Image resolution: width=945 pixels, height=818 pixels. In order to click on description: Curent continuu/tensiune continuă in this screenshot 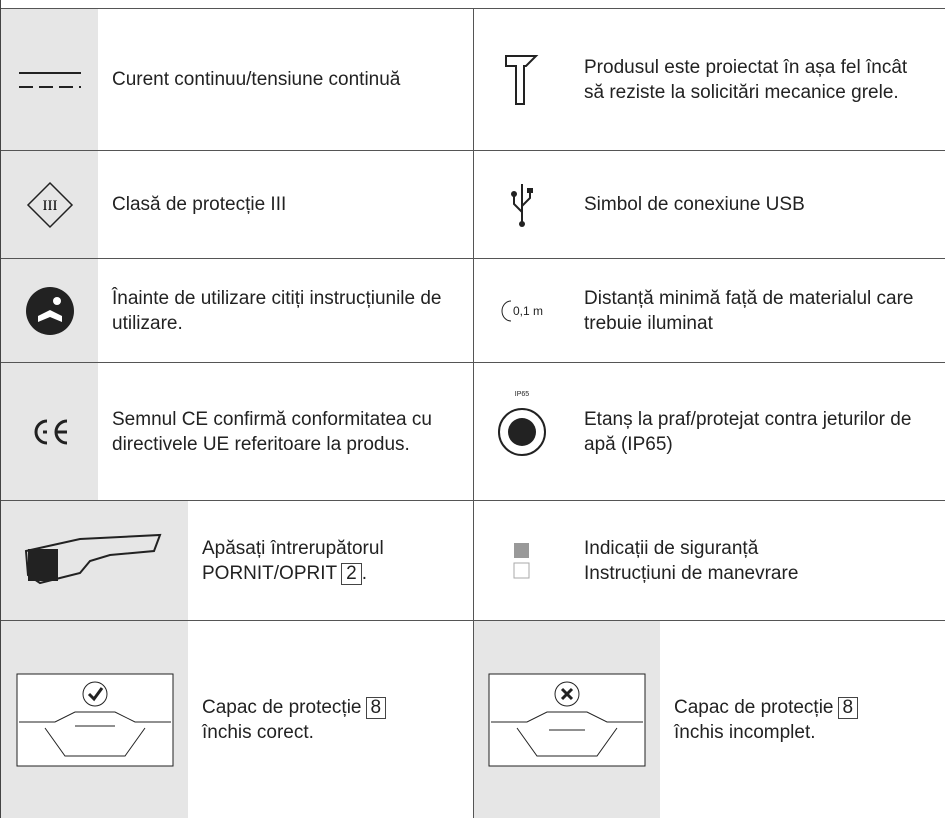, I will do `click(256, 79)`.